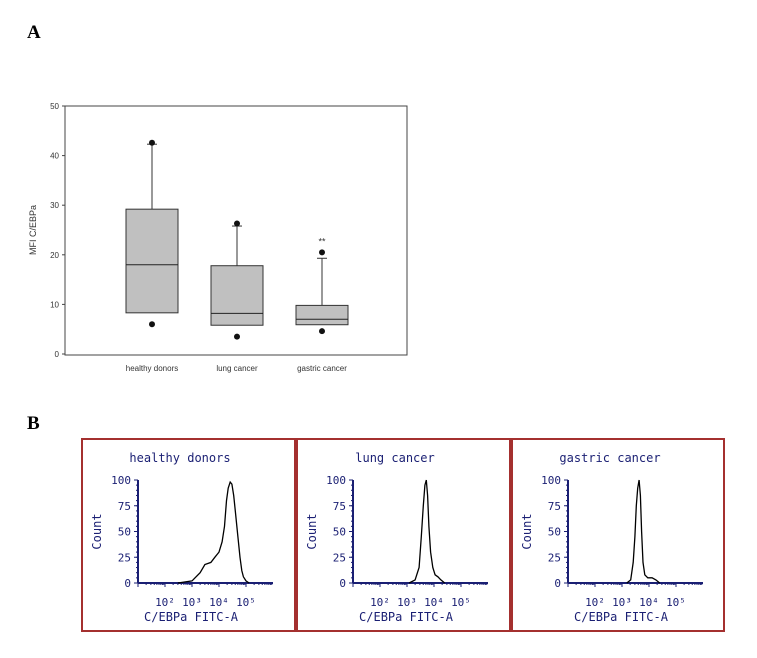  What do you see at coordinates (322, 368) in the screenshot?
I see `x-tick-label: gastric cancer` at bounding box center [322, 368].